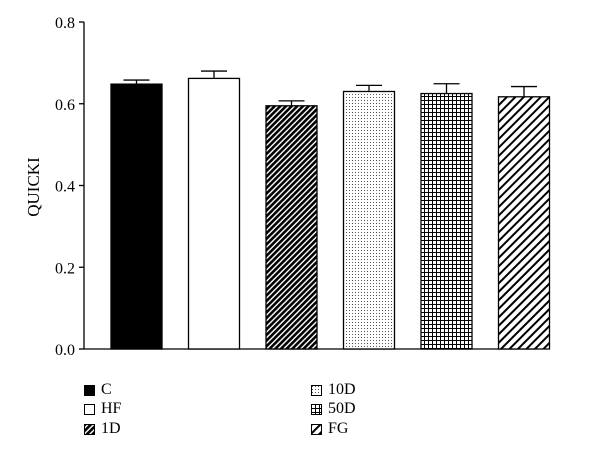 This screenshot has width=590, height=452. Describe the element at coordinates (111, 428) in the screenshot. I see `legend-label: 1D` at that location.